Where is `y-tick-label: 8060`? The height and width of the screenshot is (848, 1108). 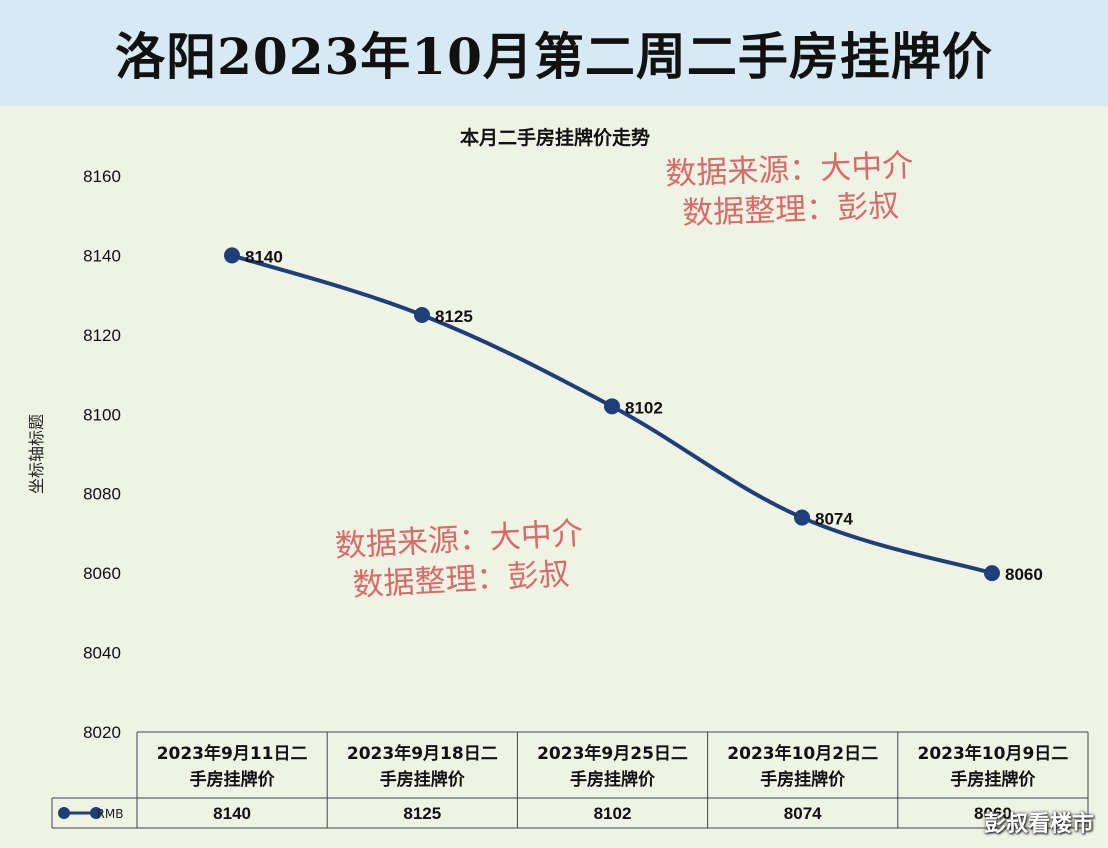
y-tick-label: 8060 is located at coordinates (102, 573).